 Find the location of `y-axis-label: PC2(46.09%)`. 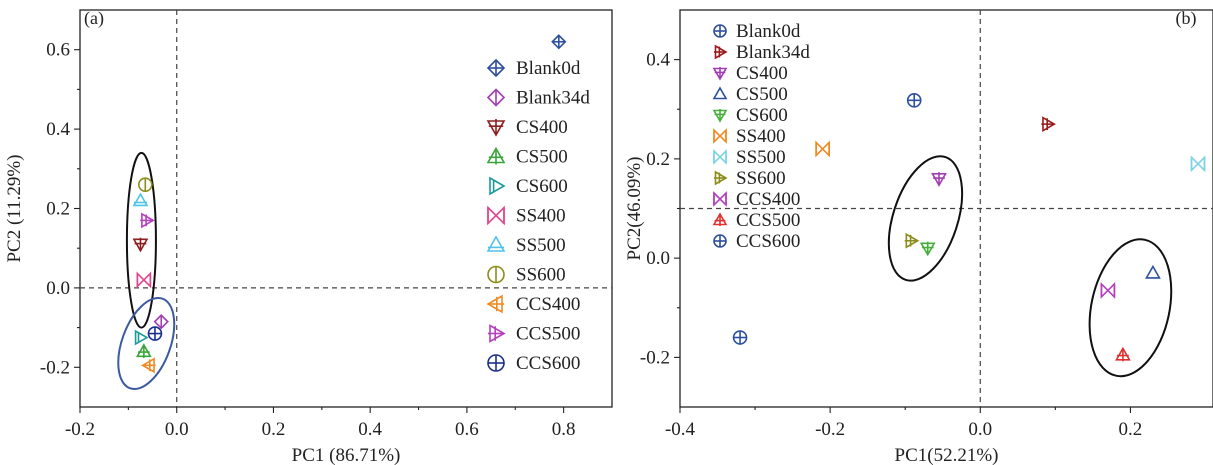

y-axis-label: PC2(46.09%) is located at coordinates (634, 209).